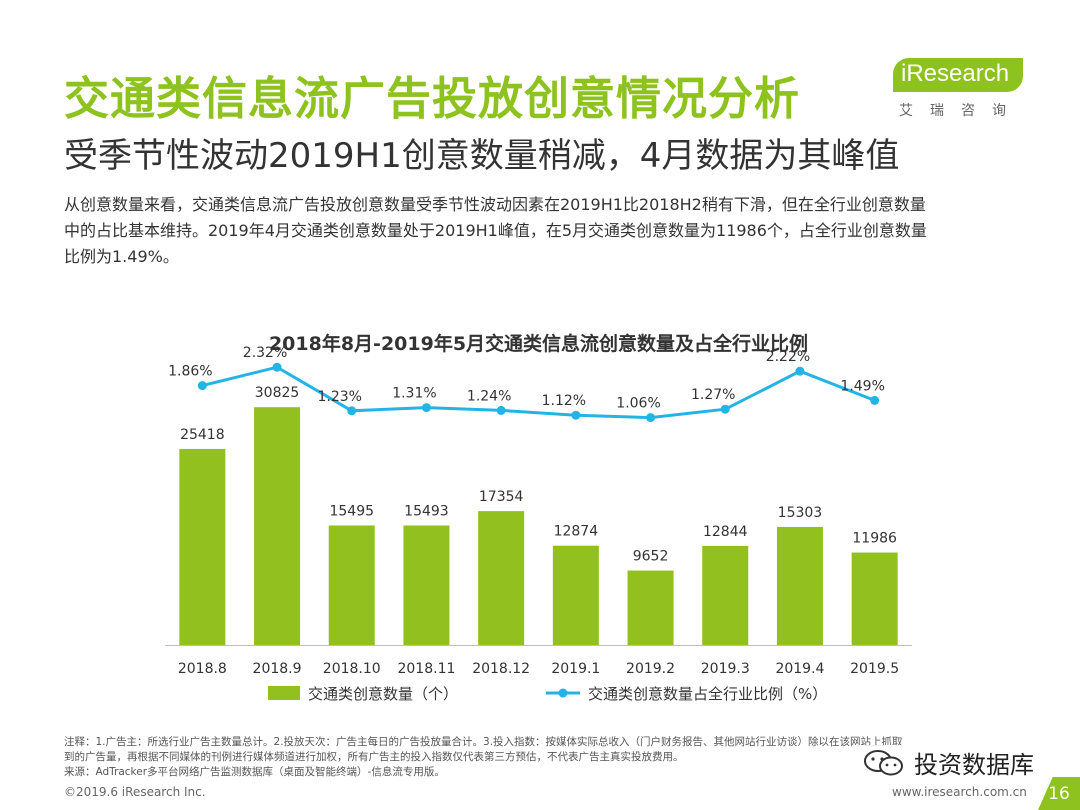 Image resolution: width=1080 pixels, height=810 pixels. Describe the element at coordinates (576, 415) in the screenshot. I see `ratio-point-2019.1` at that location.